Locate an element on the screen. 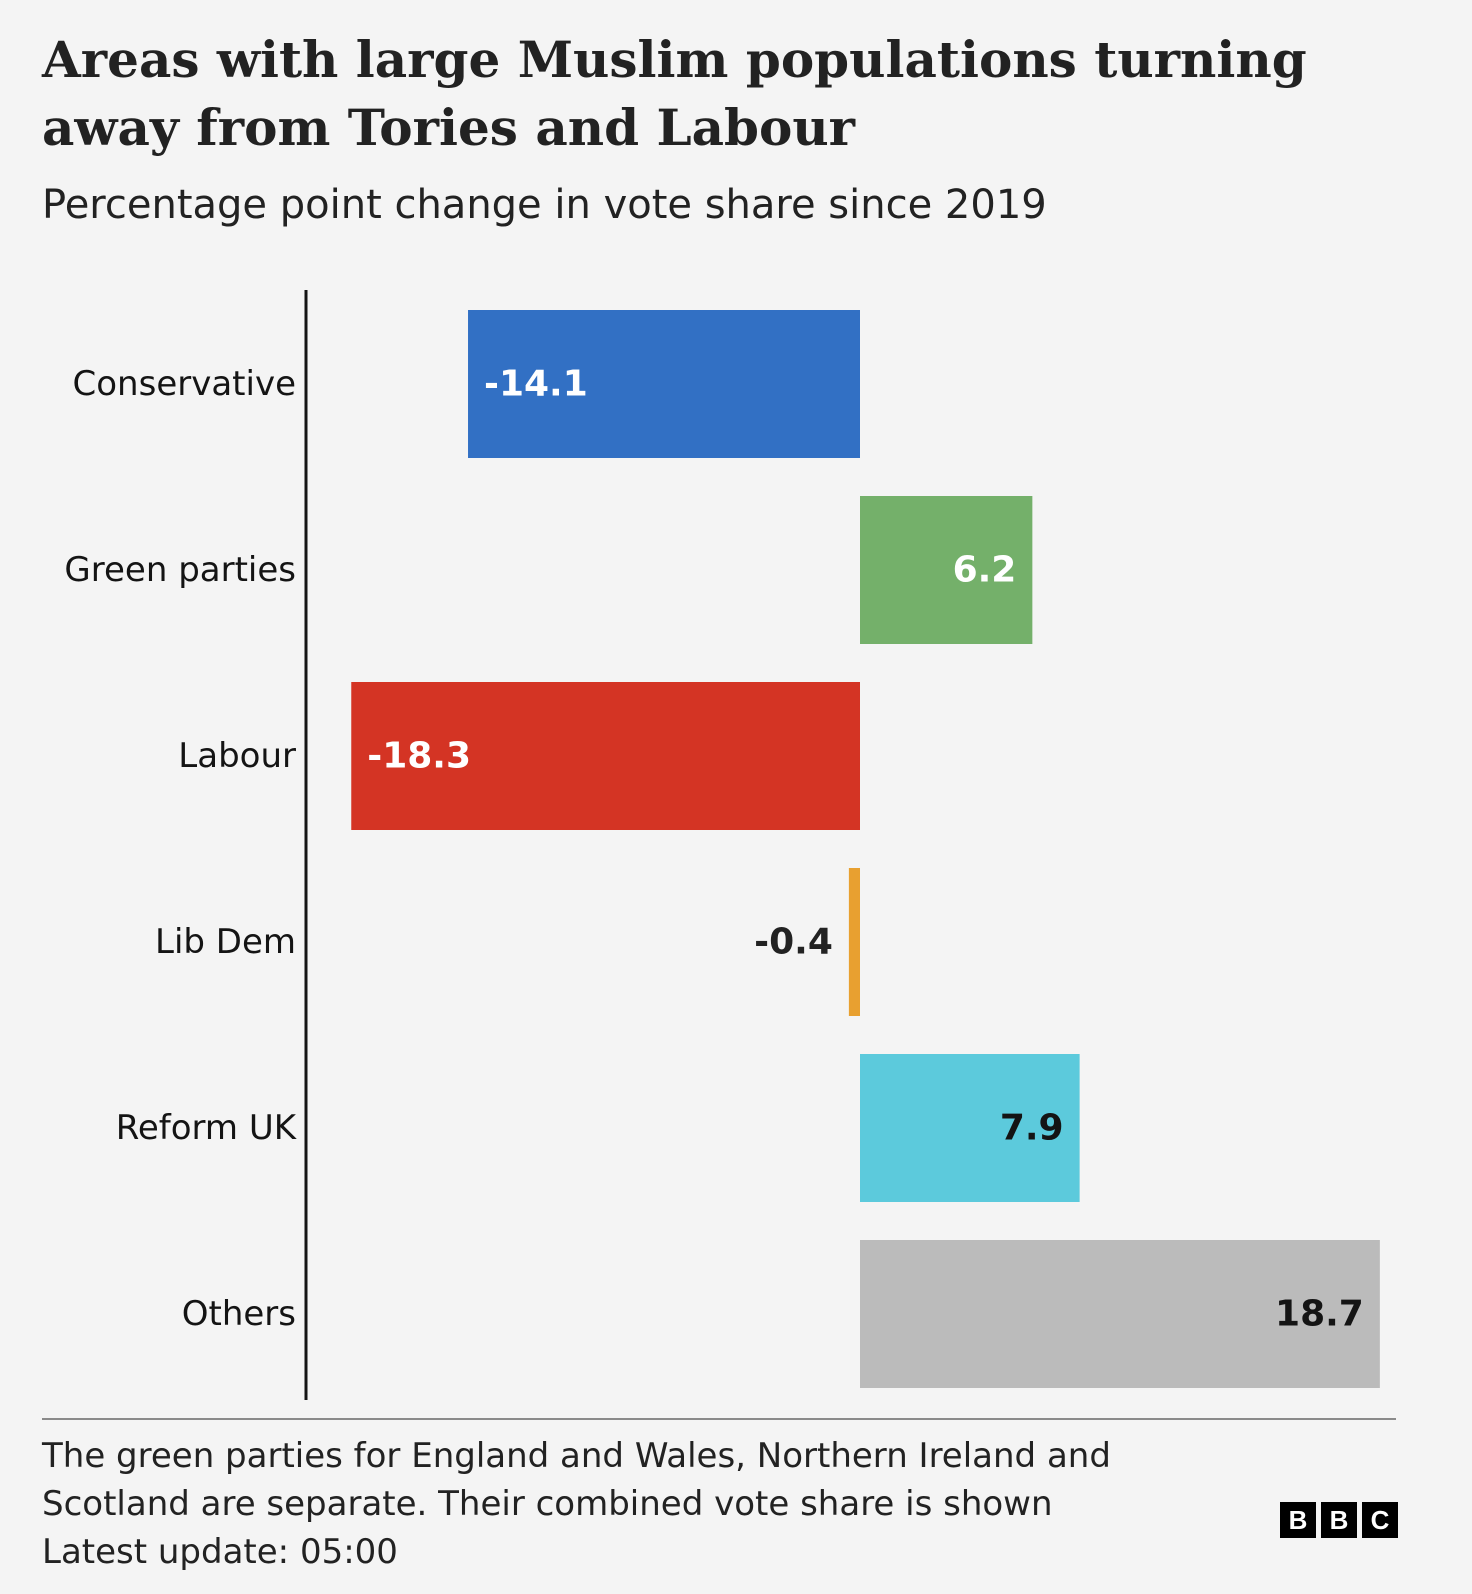  value-label: -18.3 is located at coordinates (419, 756).